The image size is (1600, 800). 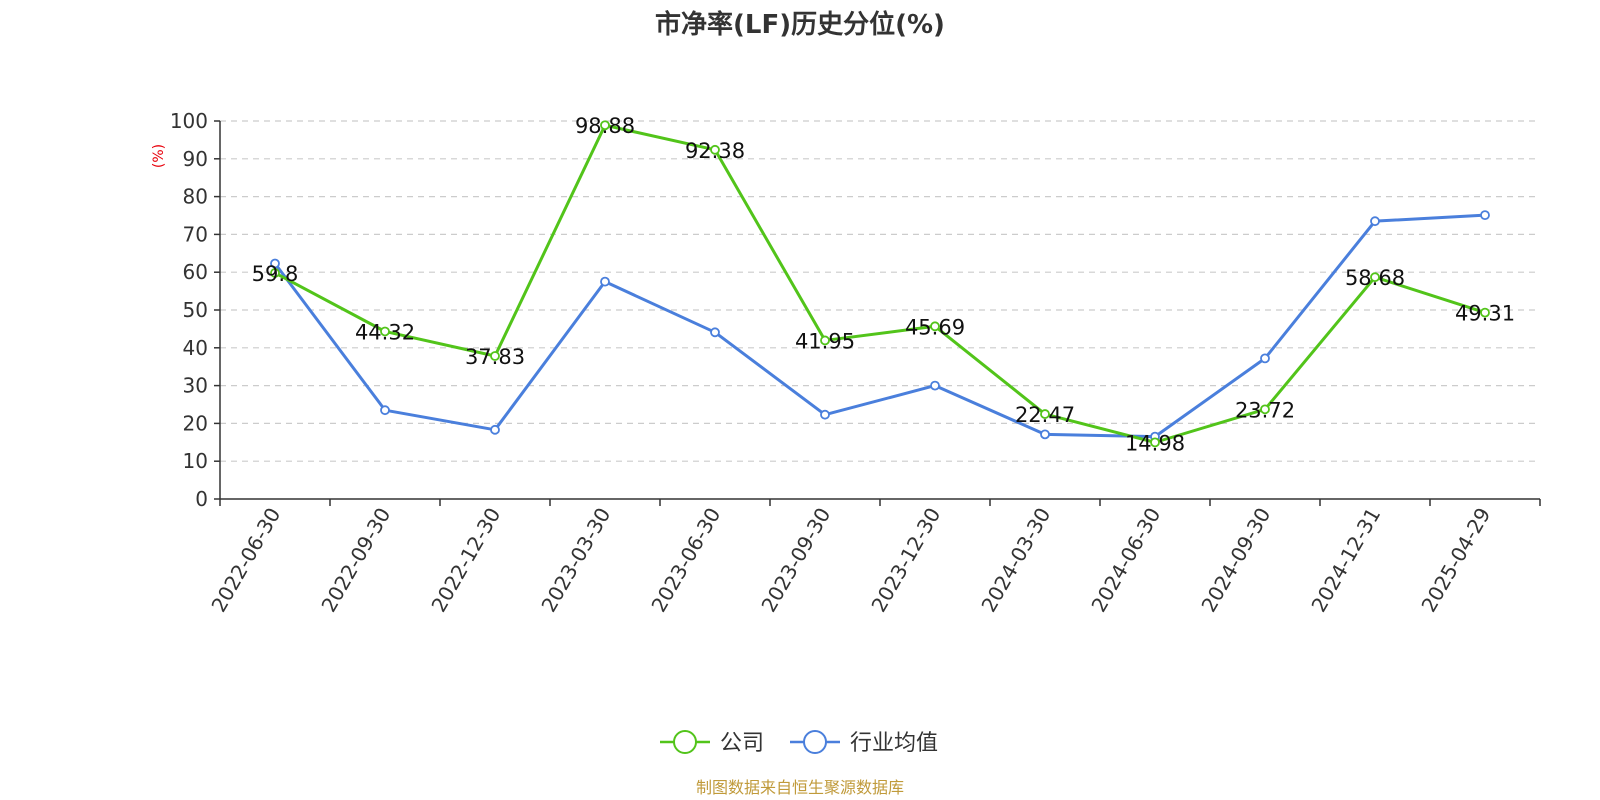 I want to click on data-label: 92.38, so click(x=715, y=151).